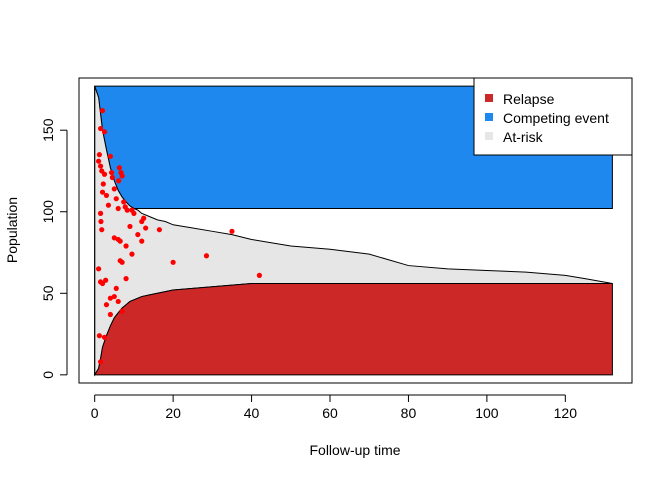  Describe the element at coordinates (489, 98) in the screenshot. I see `legend-swatch-relapse` at that location.